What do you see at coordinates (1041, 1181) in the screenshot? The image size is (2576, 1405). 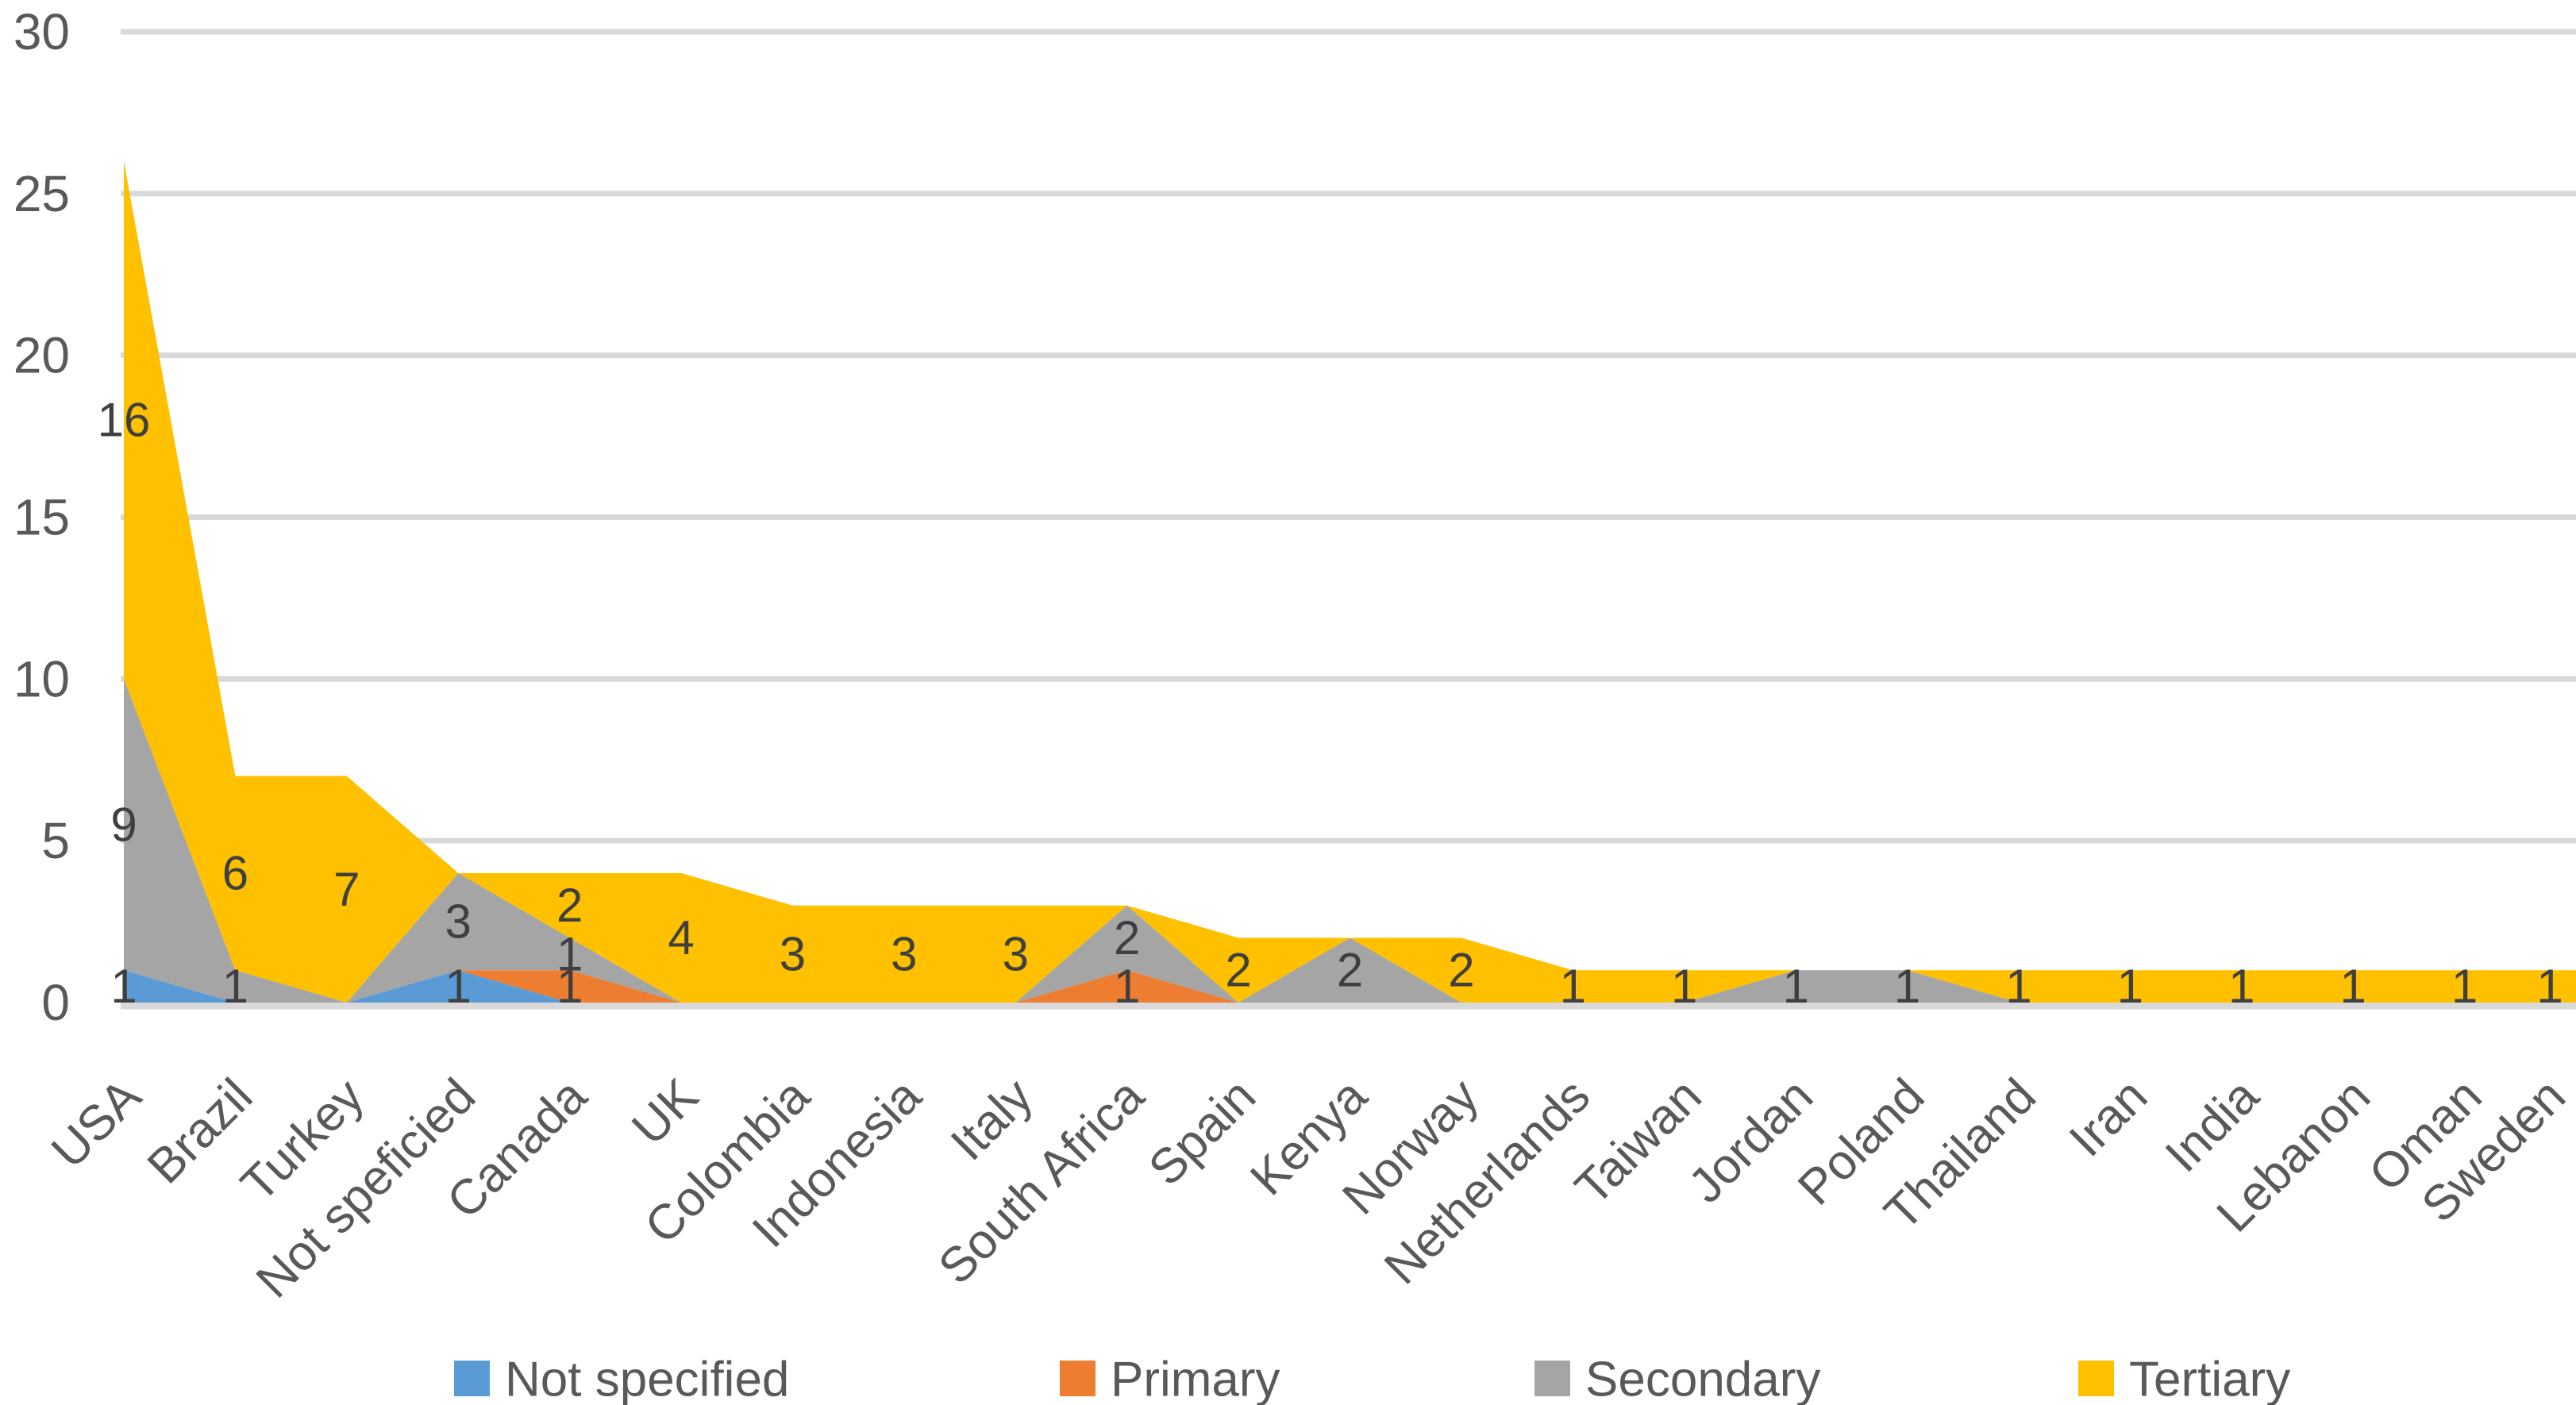 I see `x-category-label-south-africa: South Africa` at bounding box center [1041, 1181].